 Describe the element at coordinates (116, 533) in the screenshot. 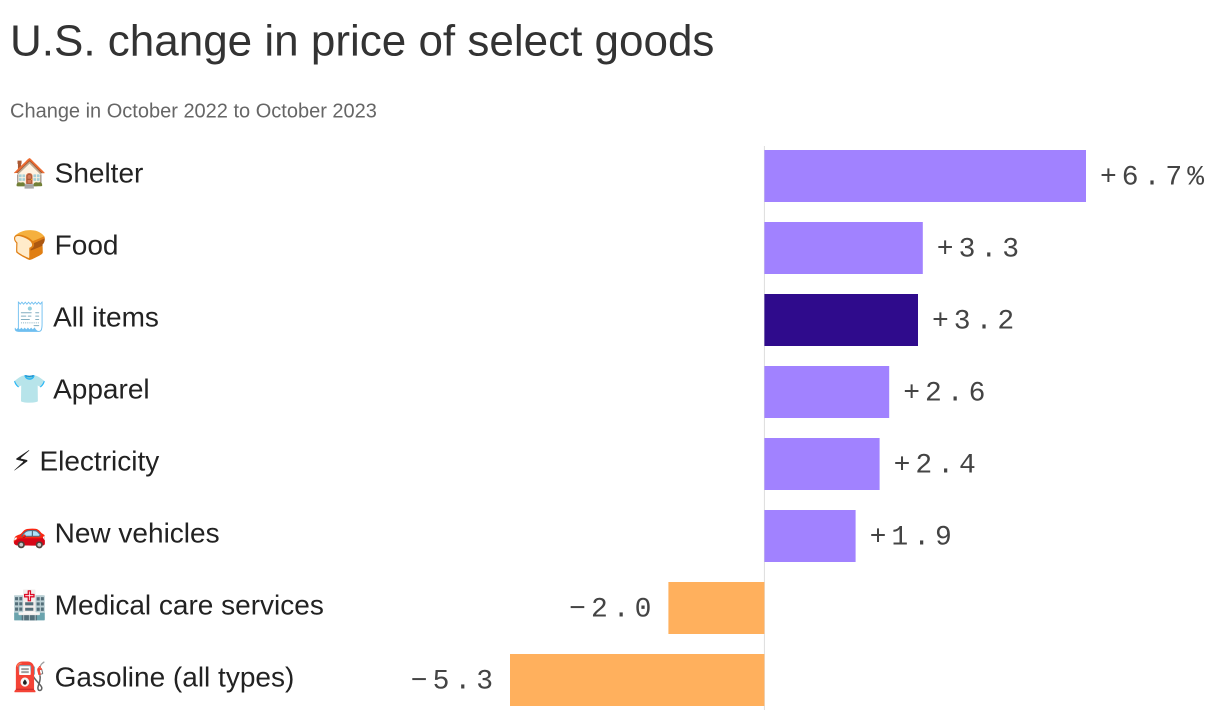

I see `category-label: 🚗 New vehicles` at that location.